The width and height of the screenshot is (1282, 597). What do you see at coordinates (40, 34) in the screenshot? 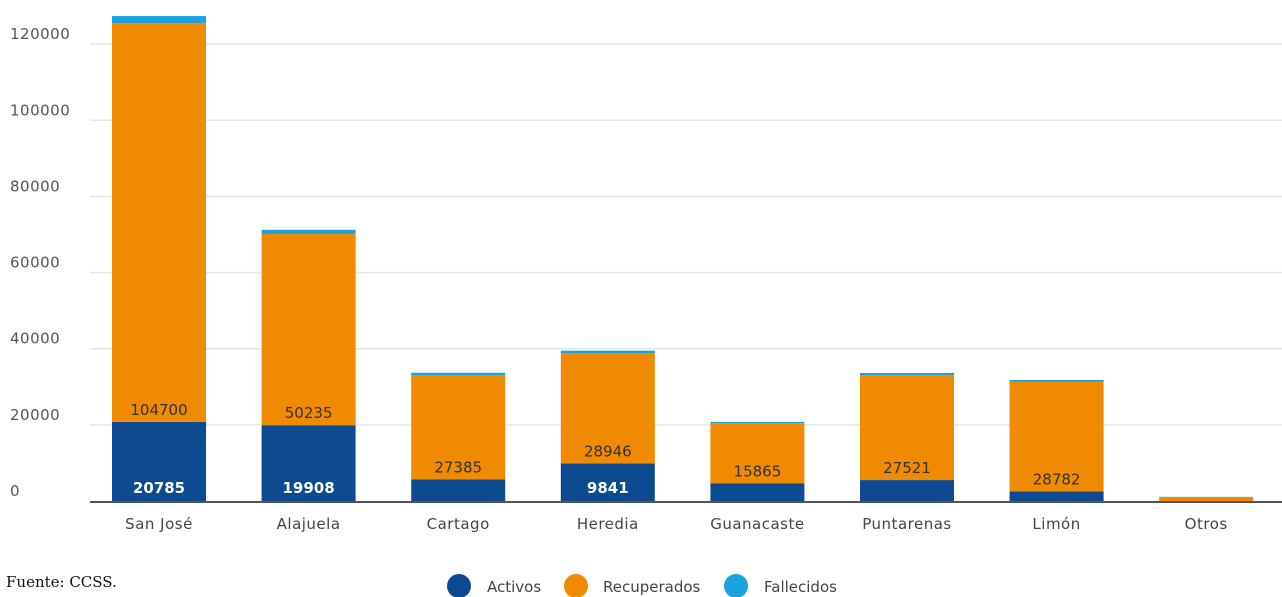
I see `y-tick-label: 120000` at bounding box center [40, 34].